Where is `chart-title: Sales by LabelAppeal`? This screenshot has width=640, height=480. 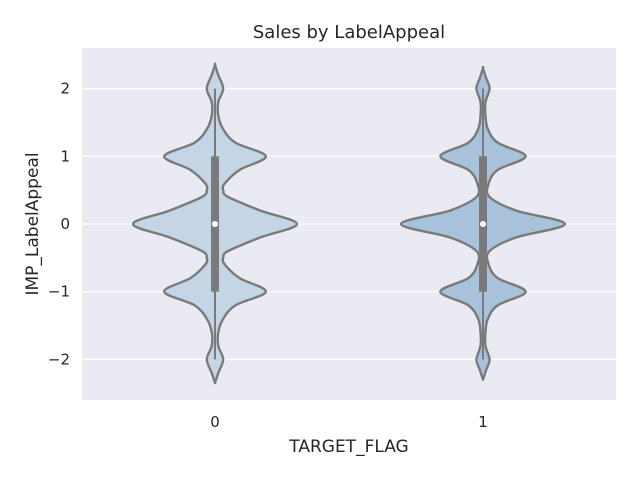
chart-title: Sales by LabelAppeal is located at coordinates (349, 32).